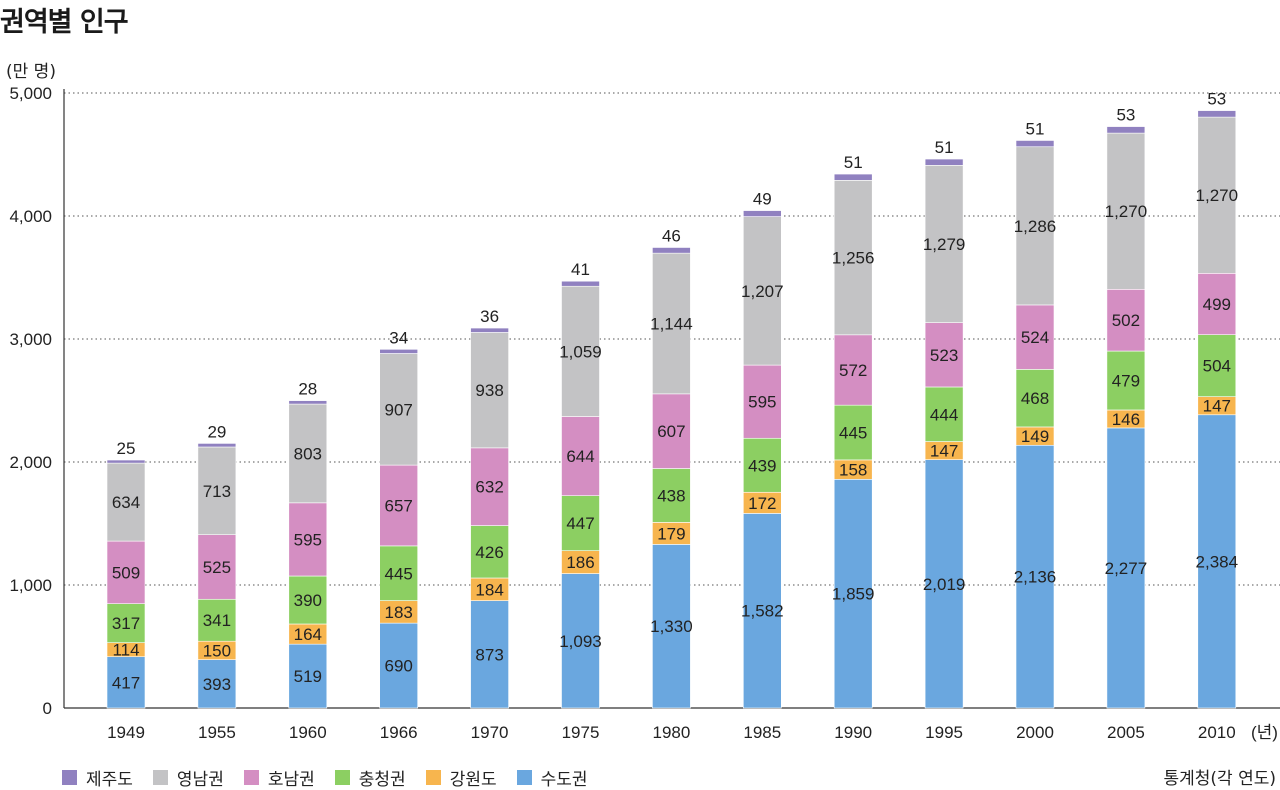 Image resolution: width=1280 pixels, height=790 pixels. I want to click on data-label: 184, so click(489, 589).